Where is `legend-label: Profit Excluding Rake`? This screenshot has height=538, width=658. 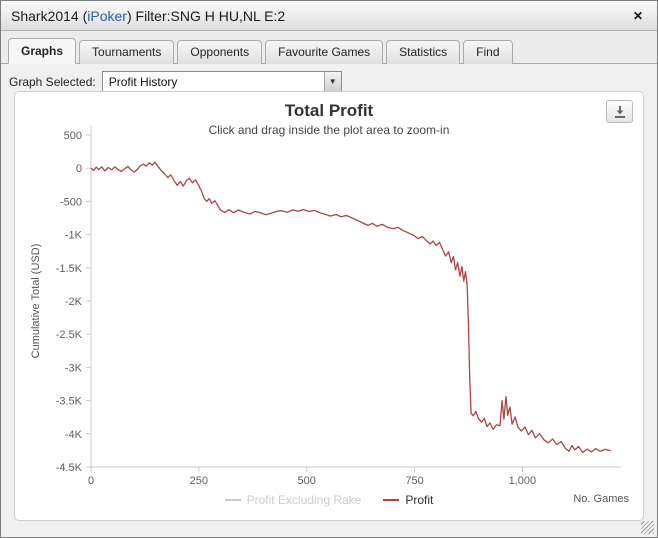 legend-label: Profit Excluding Rake is located at coordinates (304, 500).